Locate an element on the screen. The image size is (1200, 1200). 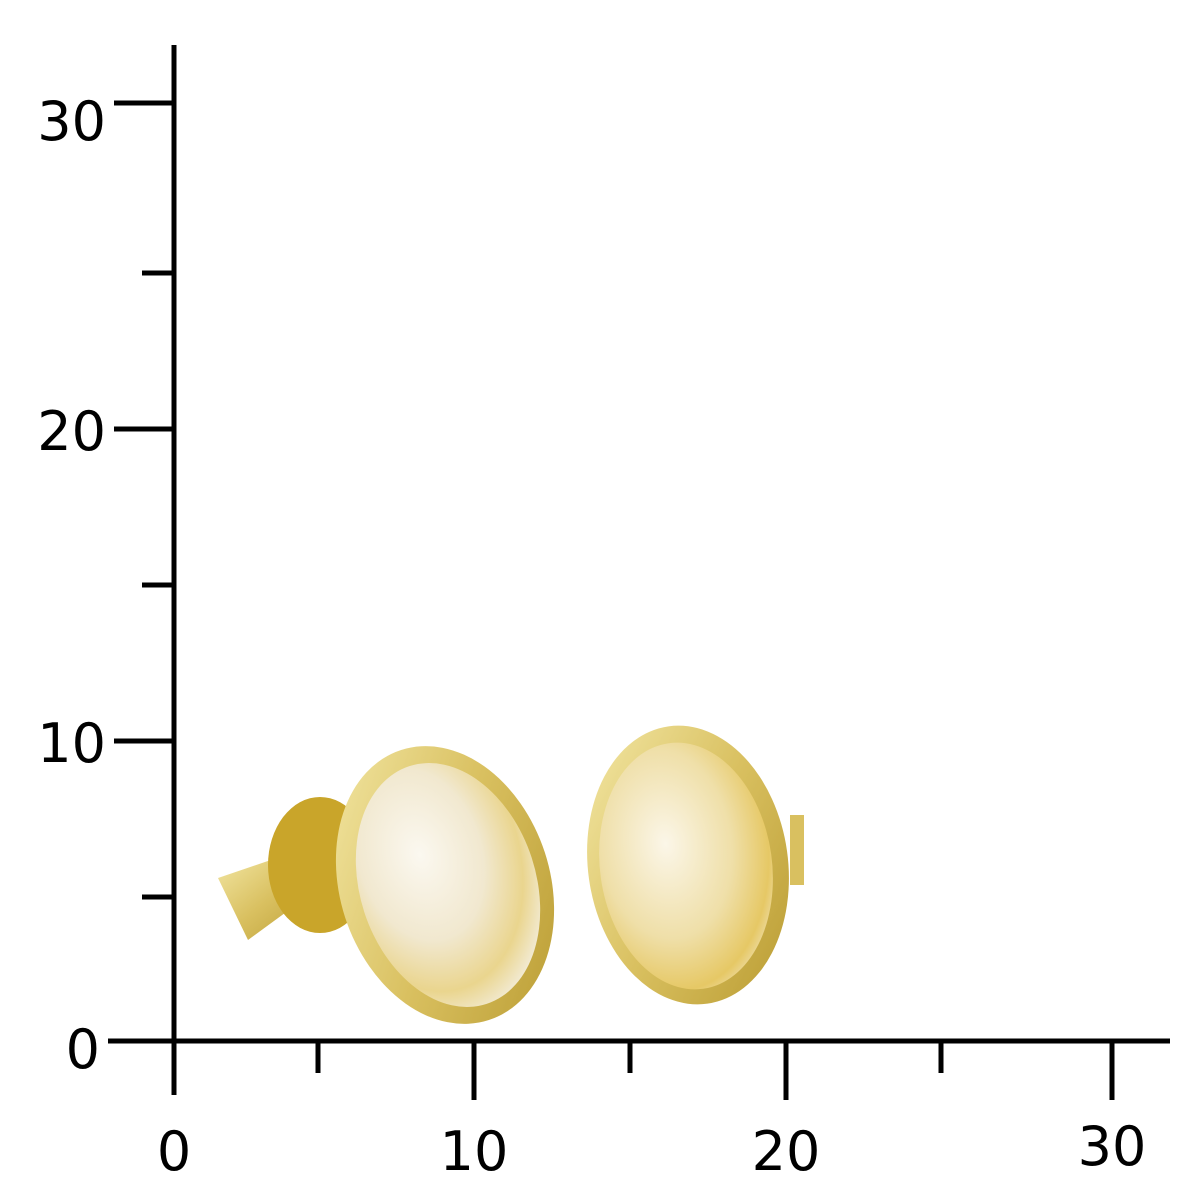
x-tick-label: 30 is located at coordinates (1112, 1146).